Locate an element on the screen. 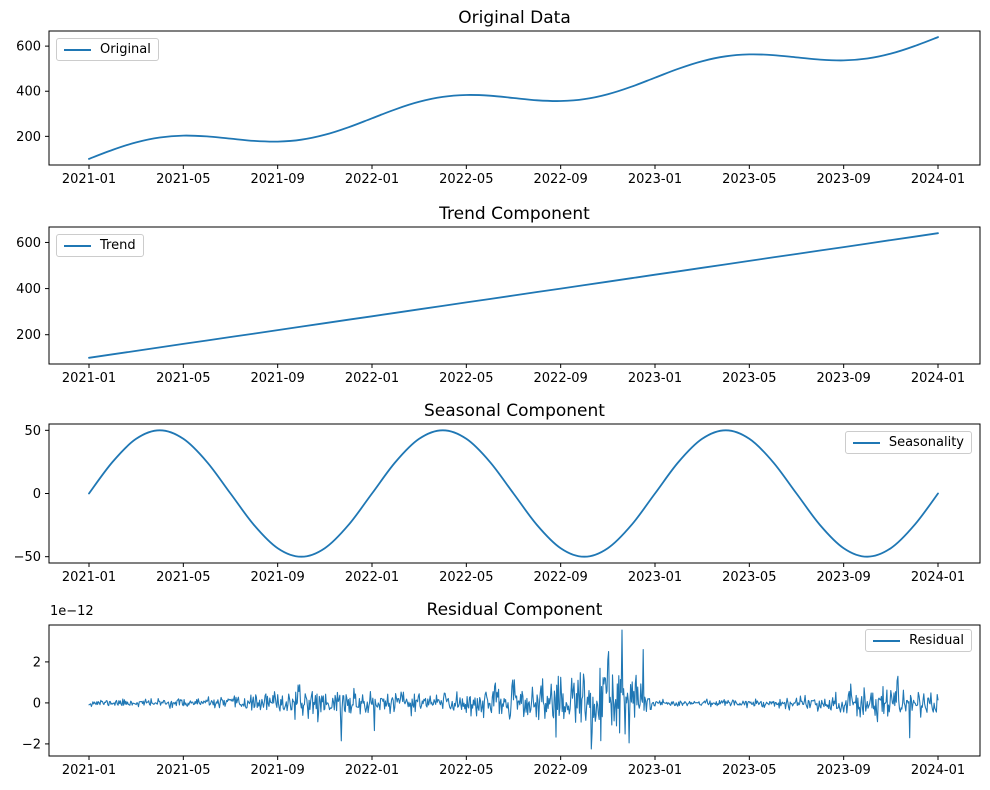  legend-original: Original is located at coordinates (107, 49).